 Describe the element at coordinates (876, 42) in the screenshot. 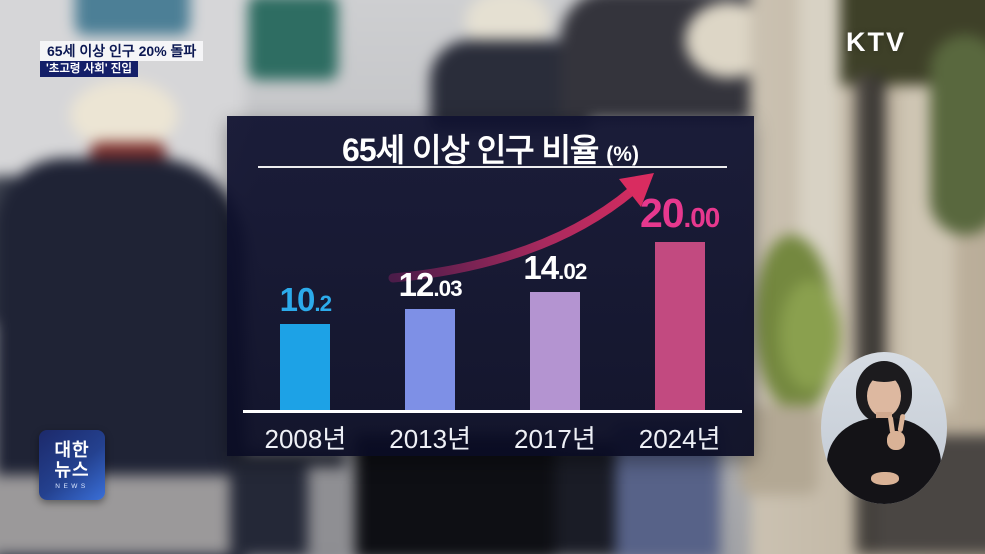

I see `channel-logo: KTV` at that location.